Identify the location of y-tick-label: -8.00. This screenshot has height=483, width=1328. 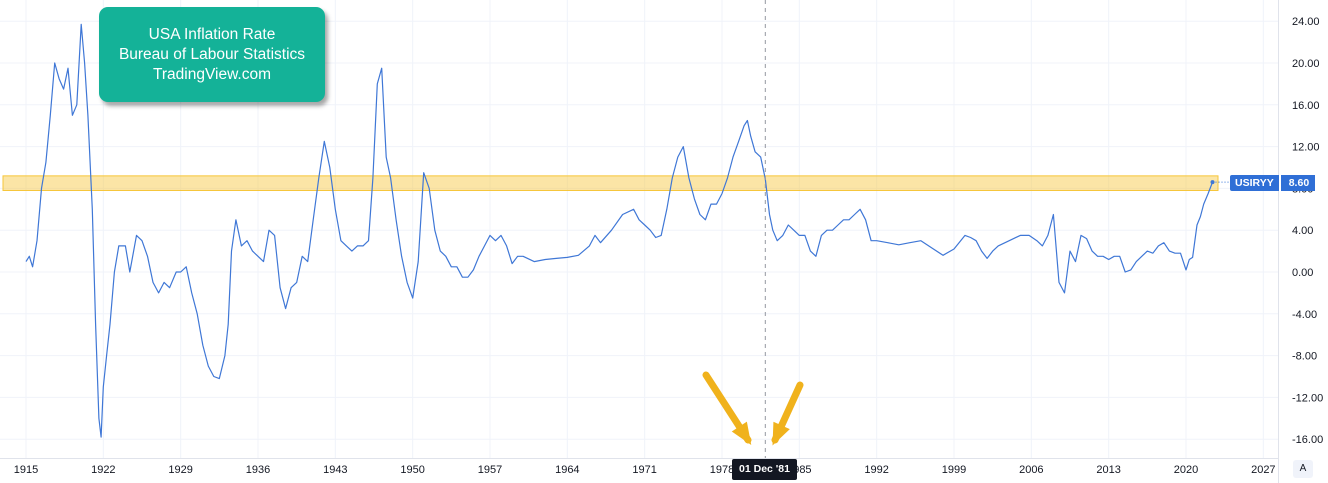
(1304, 357).